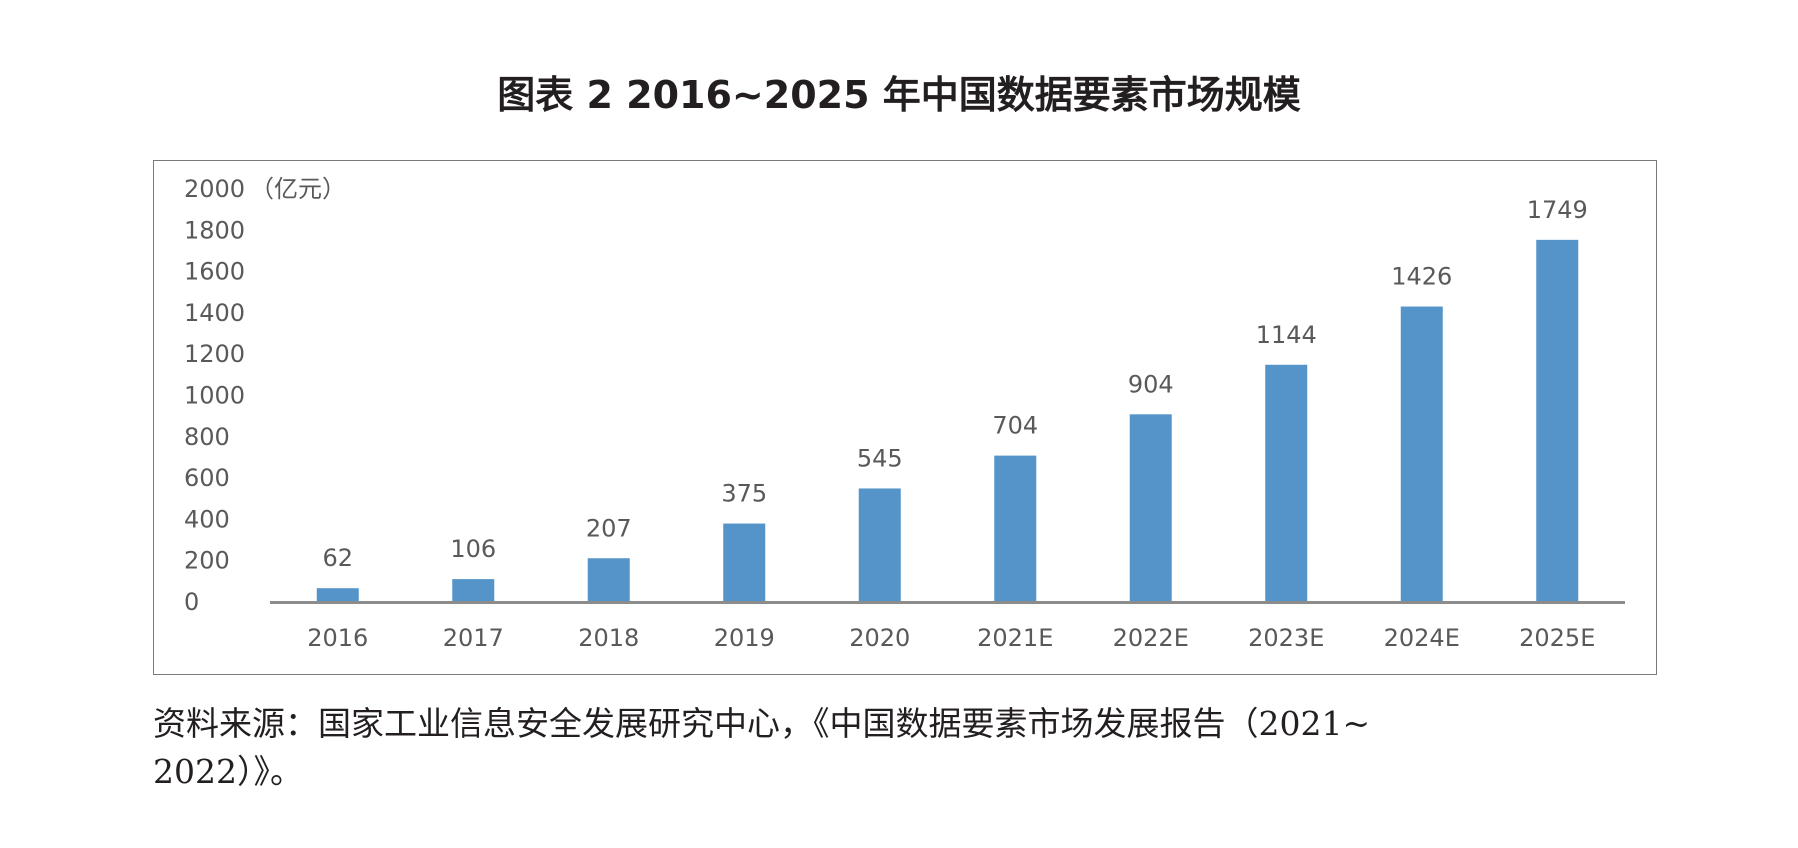 The image size is (1798, 848). What do you see at coordinates (214, 354) in the screenshot?
I see `y-tick-label: 1200` at bounding box center [214, 354].